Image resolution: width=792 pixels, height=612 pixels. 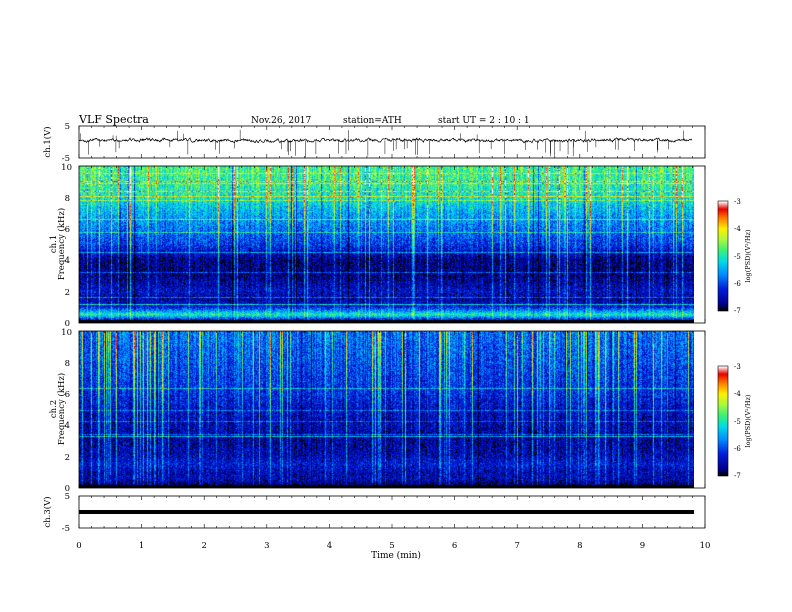 I want to click on ch1-colorbar-gradient, so click(x=723, y=256).